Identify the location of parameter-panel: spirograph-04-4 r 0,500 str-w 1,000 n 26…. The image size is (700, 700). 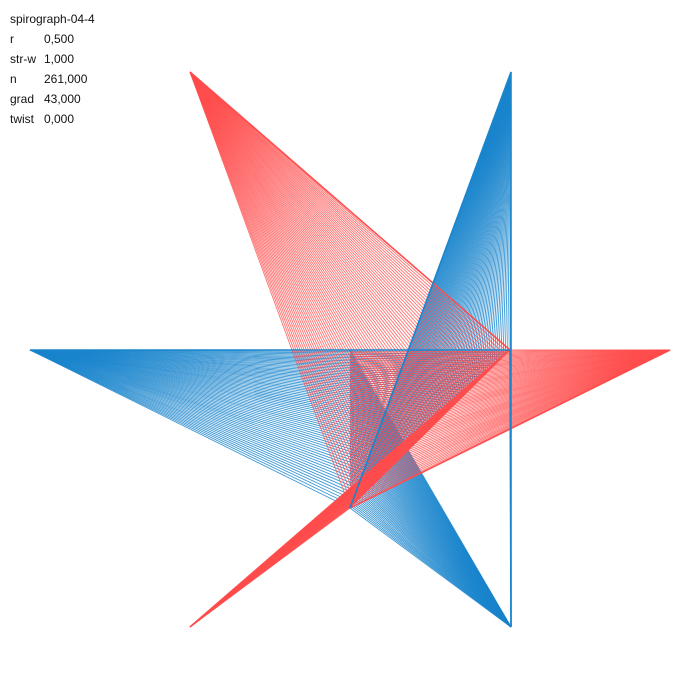
(52, 69).